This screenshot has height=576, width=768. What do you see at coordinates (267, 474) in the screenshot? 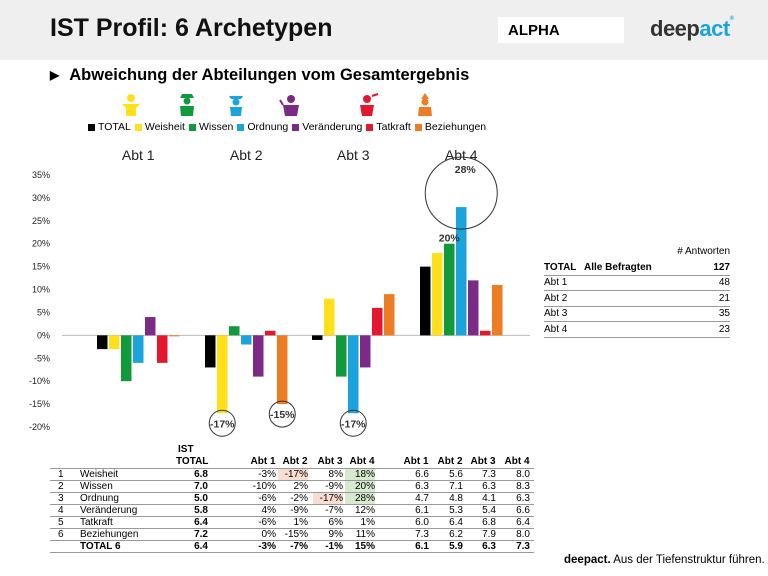
I see `row-deviation: -3%` at bounding box center [267, 474].